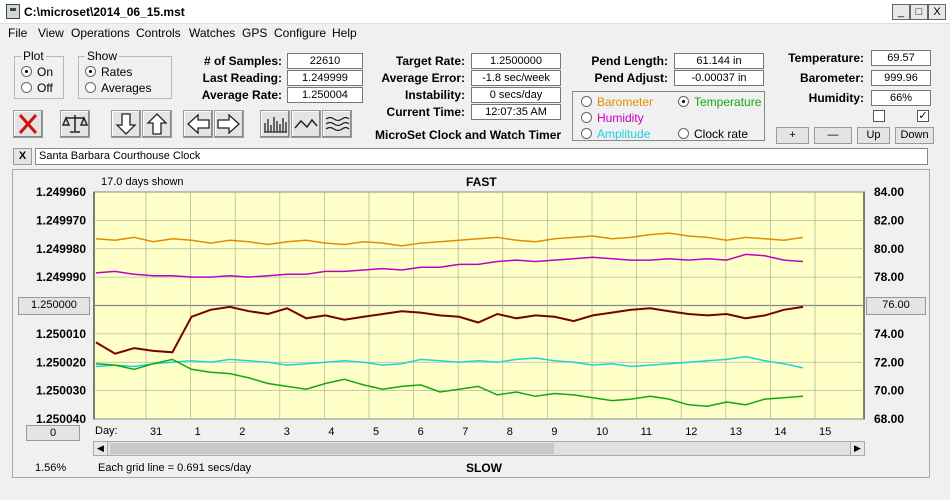 The image size is (950, 500). What do you see at coordinates (100, 33) in the screenshot?
I see `menu-operations: Operations` at bounding box center [100, 33].